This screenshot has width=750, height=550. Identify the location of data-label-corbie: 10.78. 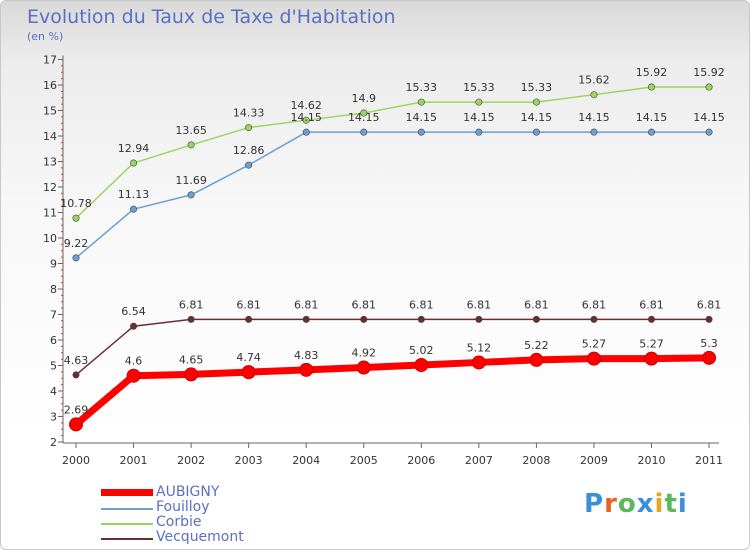
(76, 203).